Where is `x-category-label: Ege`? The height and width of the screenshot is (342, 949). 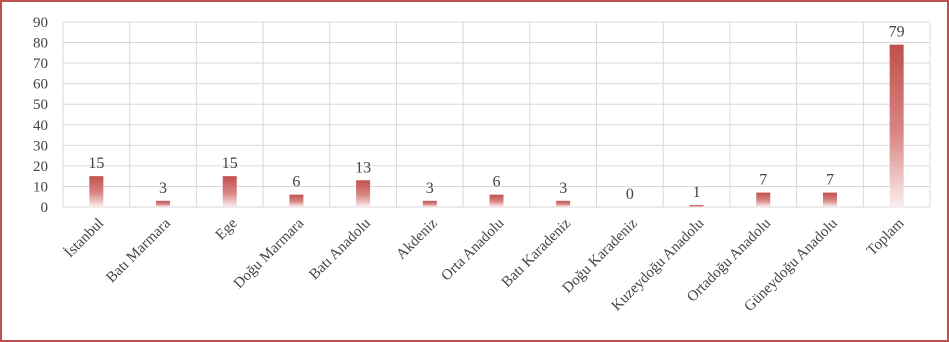 x-category-label: Ege is located at coordinates (227, 229).